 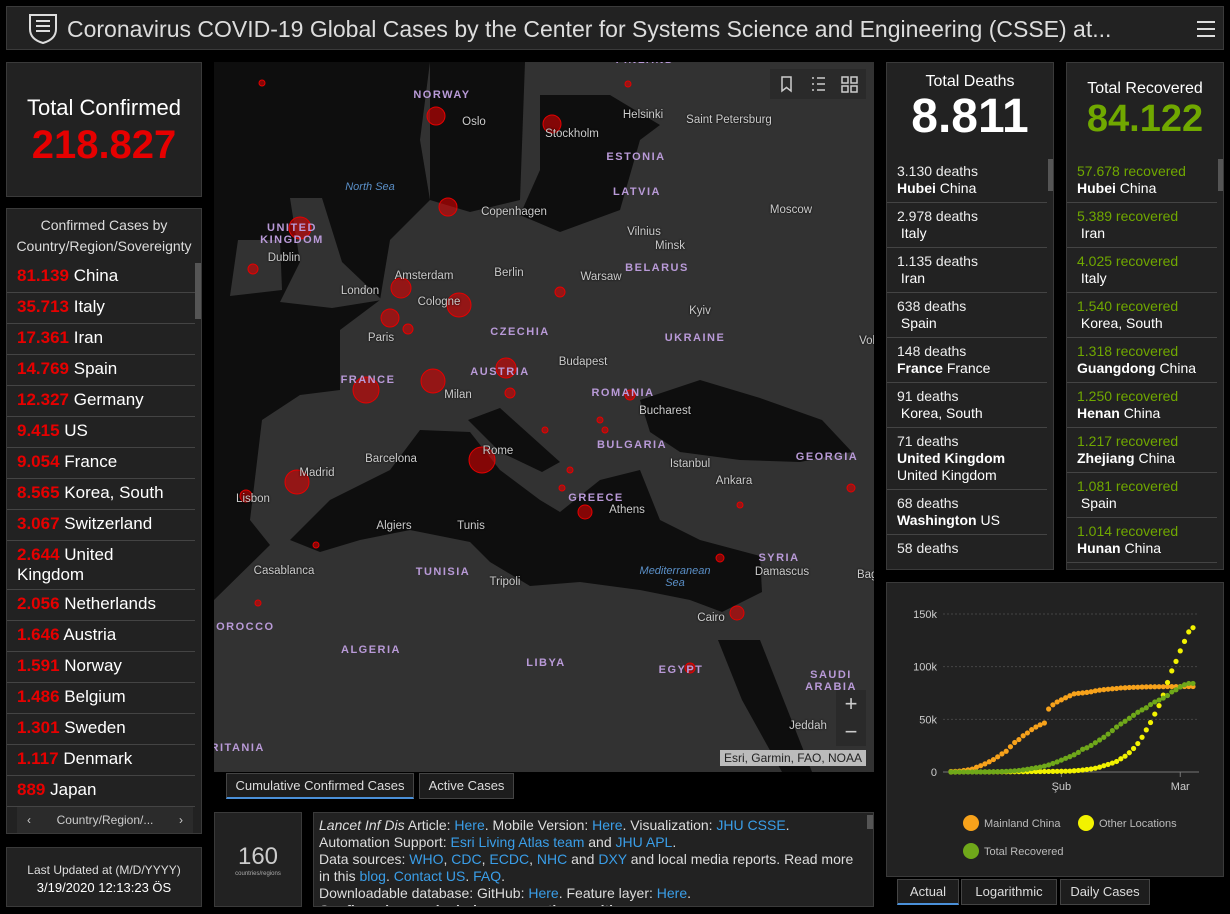 What do you see at coordinates (258, 874) in the screenshot?
I see `count-label: countries/regions` at bounding box center [258, 874].